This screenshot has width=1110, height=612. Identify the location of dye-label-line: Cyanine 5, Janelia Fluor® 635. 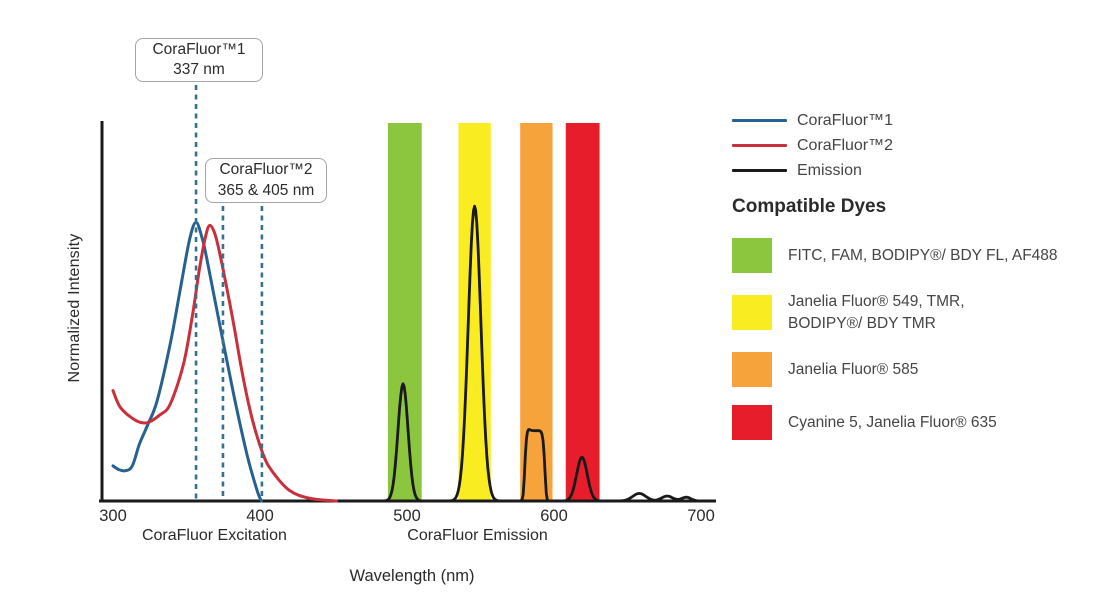
(892, 423).